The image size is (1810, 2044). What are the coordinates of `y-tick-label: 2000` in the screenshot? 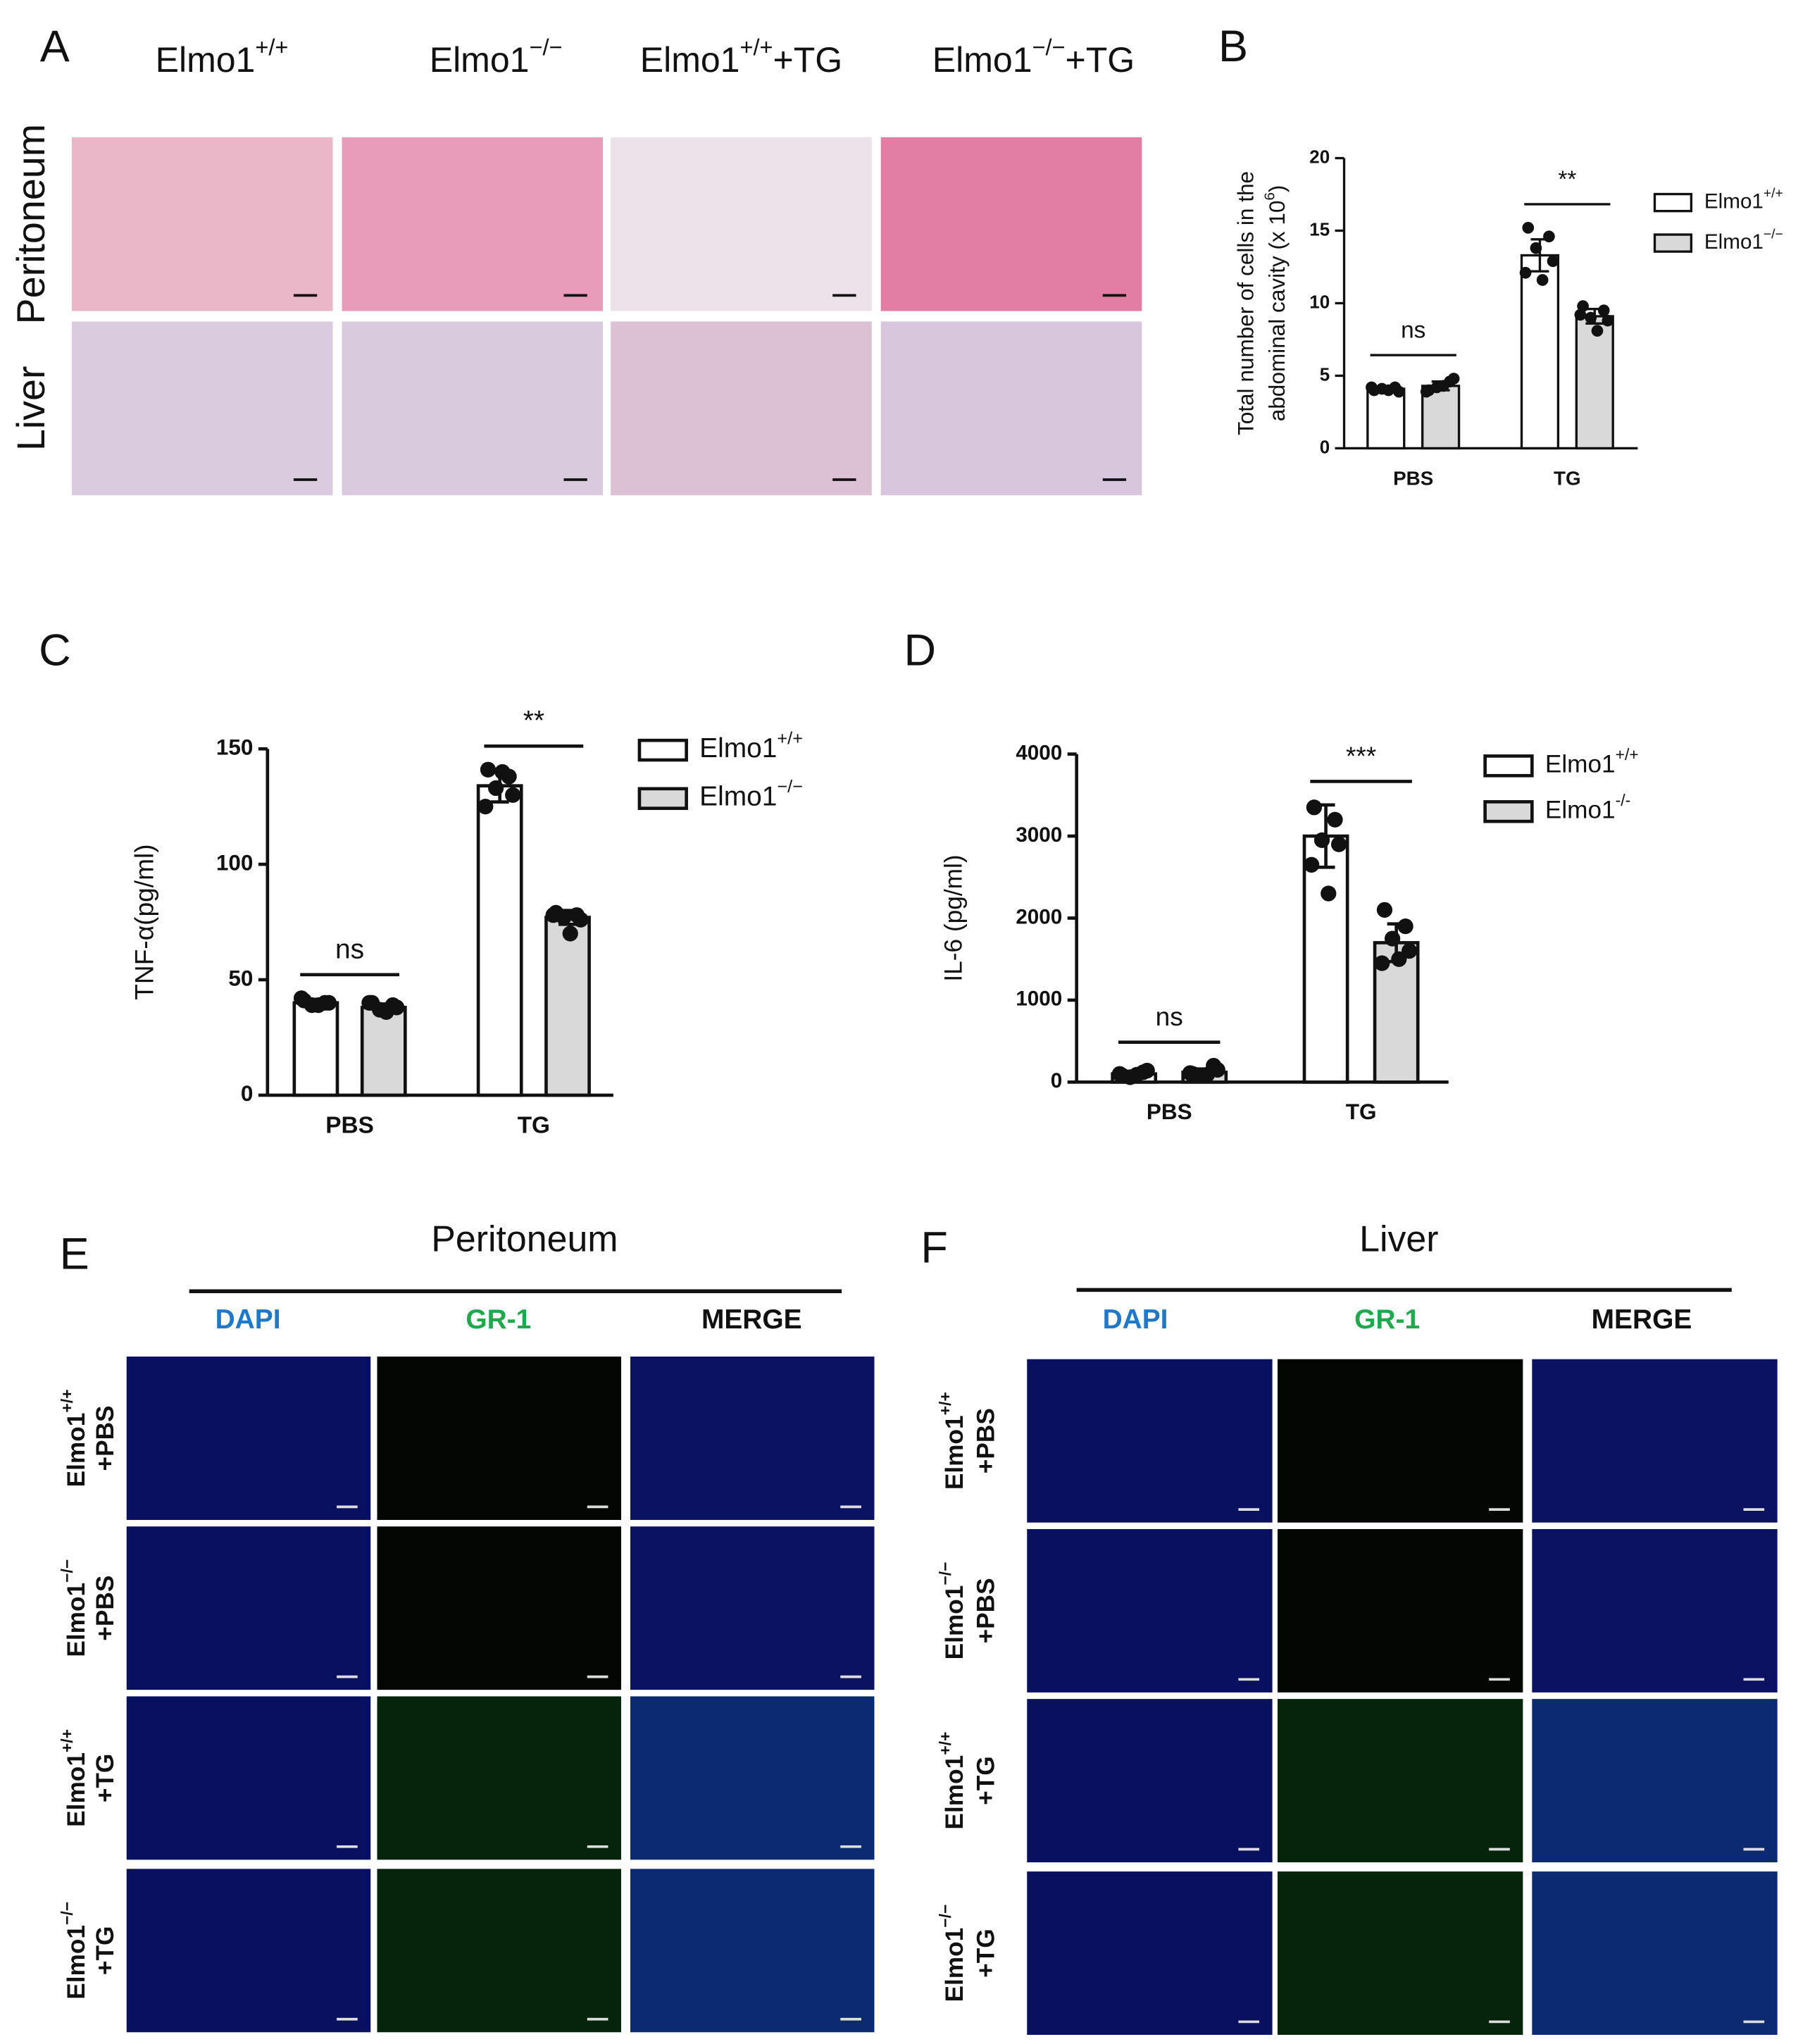 It's located at (1039, 916).